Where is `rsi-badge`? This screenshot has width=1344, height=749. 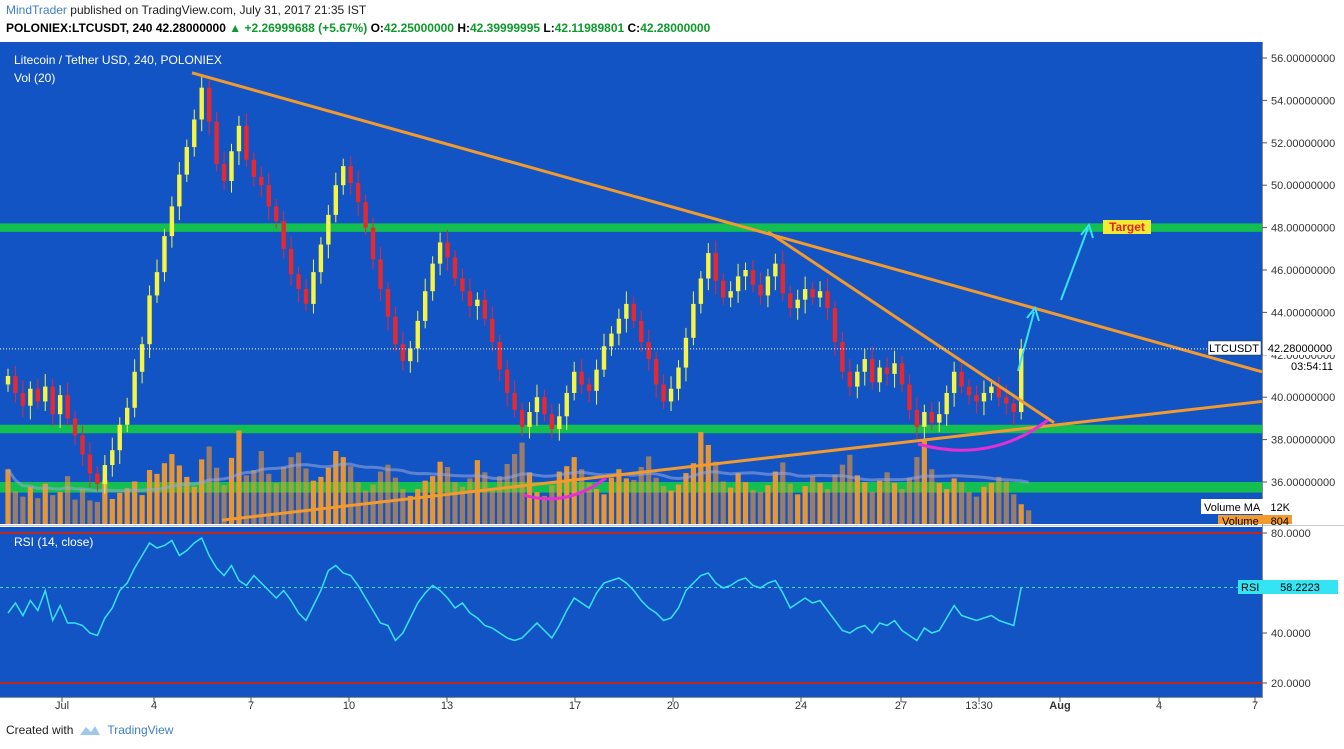
rsi-badge is located at coordinates (1288, 587).